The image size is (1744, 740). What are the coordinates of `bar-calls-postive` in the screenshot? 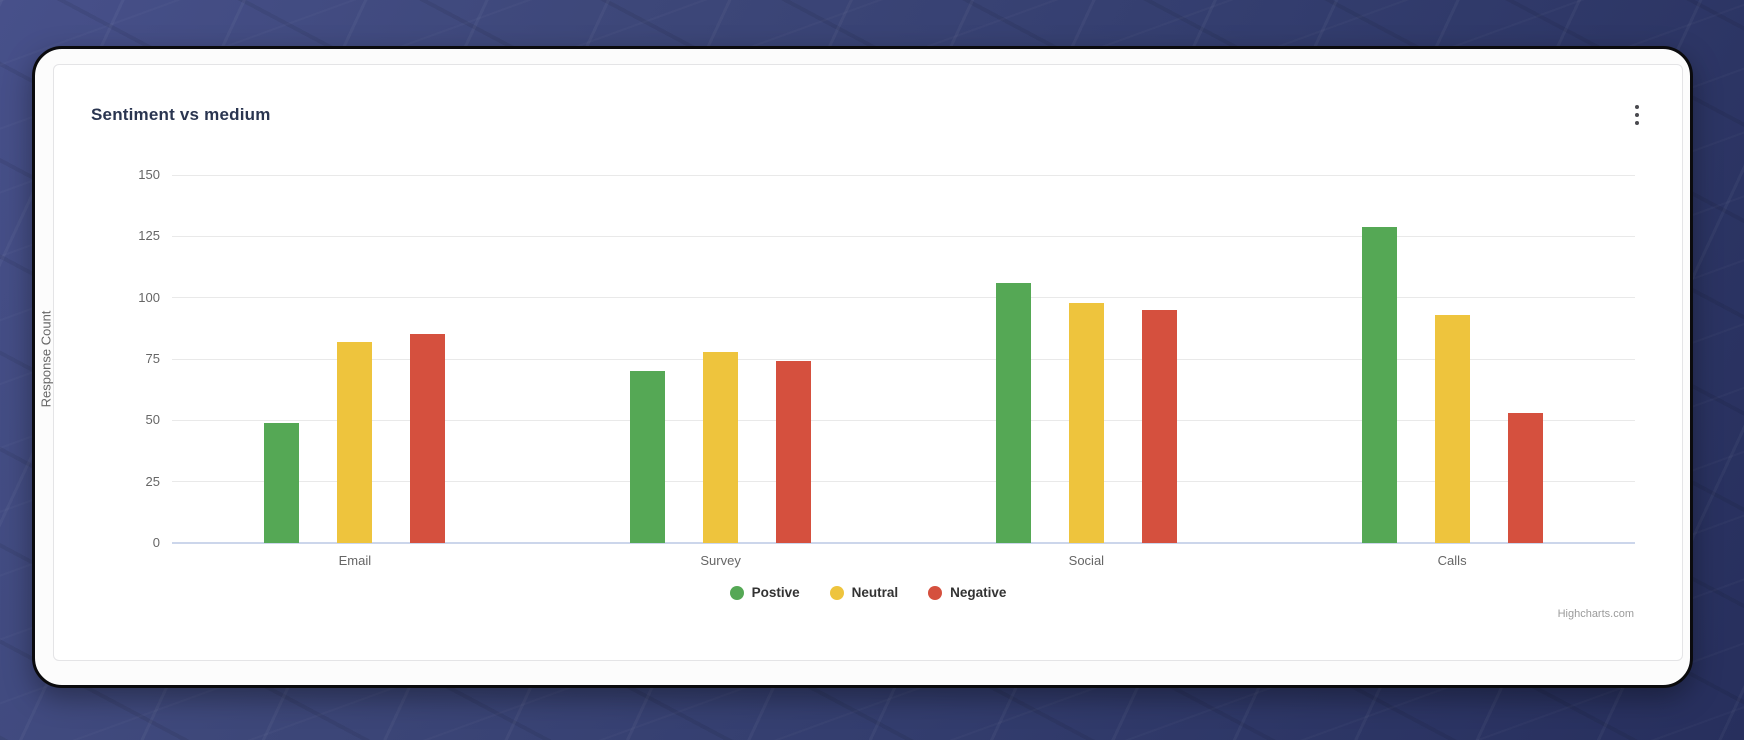 It's located at (1379, 384).